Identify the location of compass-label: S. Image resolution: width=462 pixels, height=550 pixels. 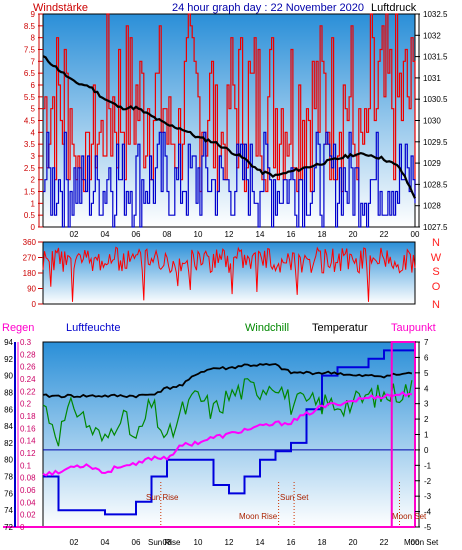
(435, 272).